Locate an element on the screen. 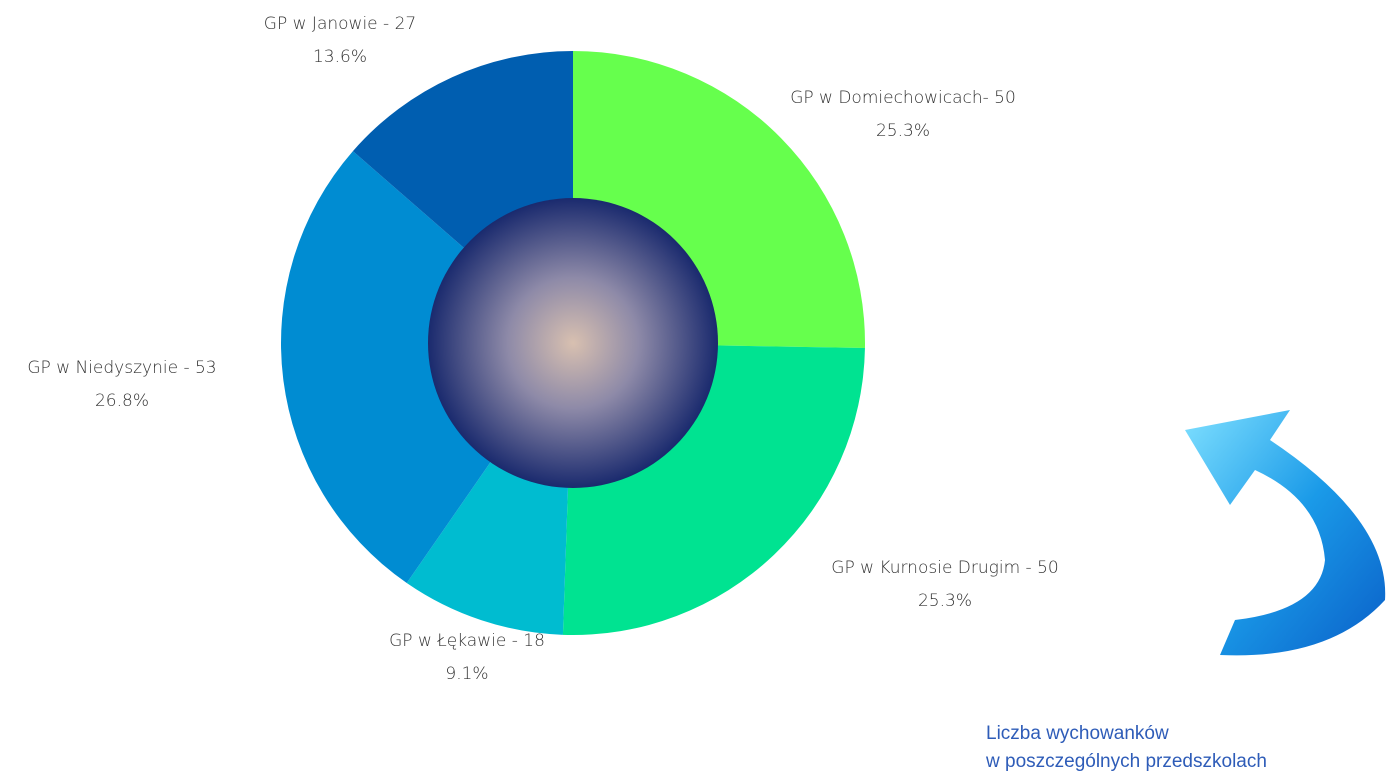 This screenshot has width=1387, height=778. slice-label: GP w Kurnosie Drugim - 50 is located at coordinates (944, 568).